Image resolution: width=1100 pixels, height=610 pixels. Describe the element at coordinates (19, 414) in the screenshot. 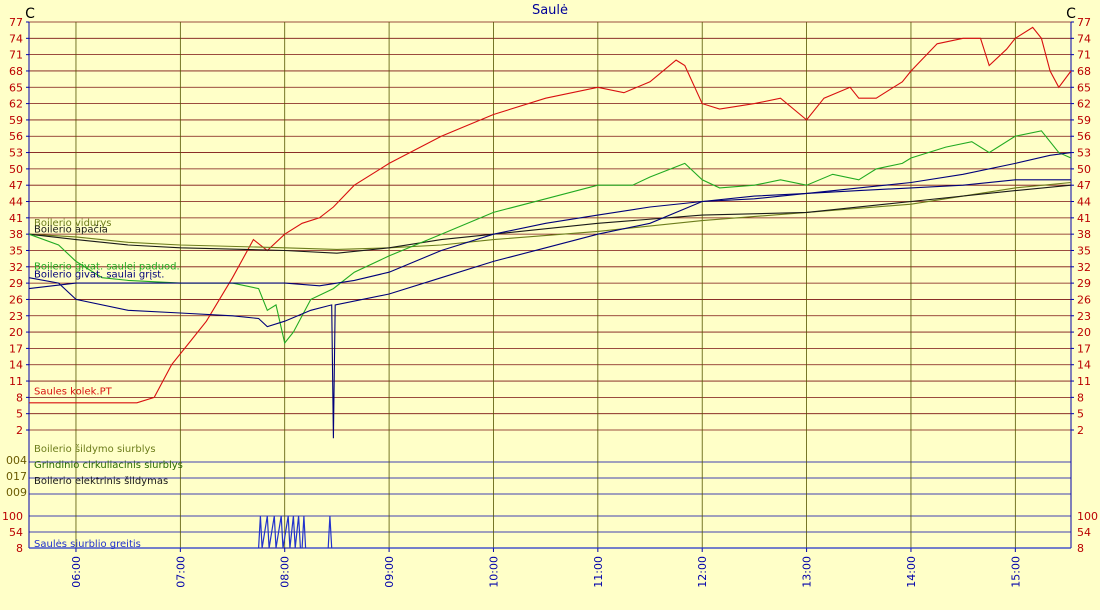

I see `y-tick-label-left: 5` at that location.